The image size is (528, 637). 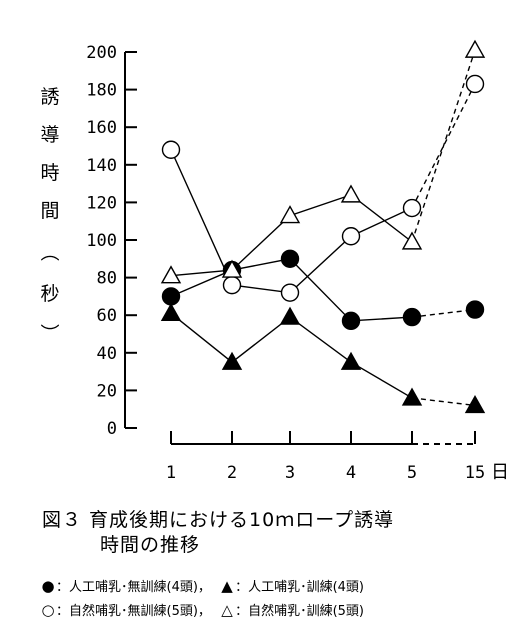 What do you see at coordinates (337, 457) in the screenshot?
I see `x-axis: 1 2 3 4 5 15 日` at bounding box center [337, 457].